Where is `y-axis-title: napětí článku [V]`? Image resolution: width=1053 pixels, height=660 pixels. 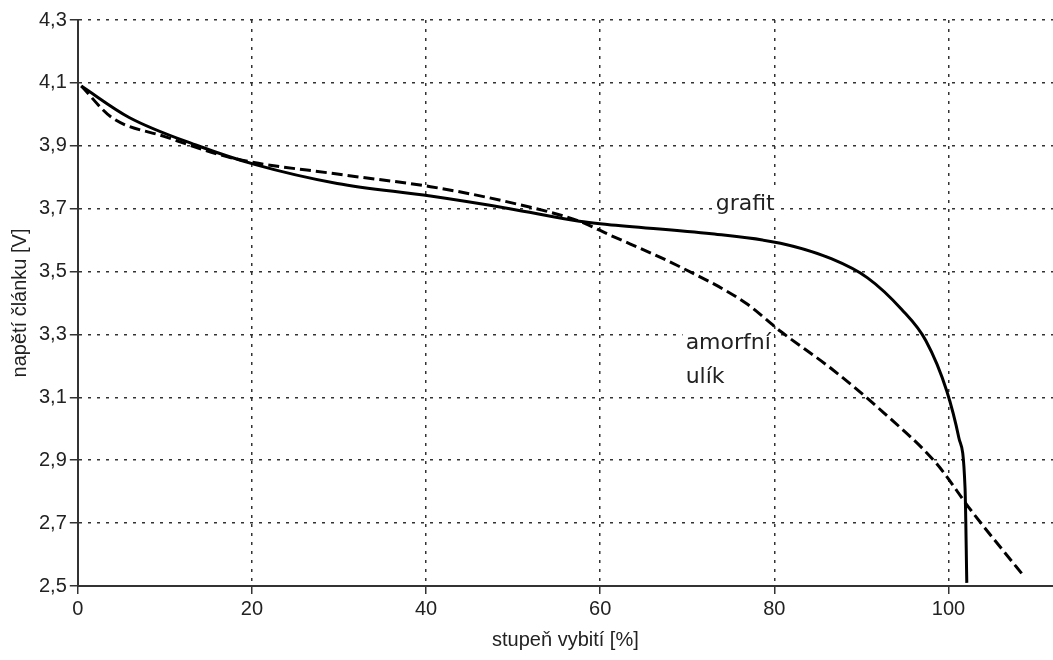
y-axis-title: napětí článku [V] is located at coordinates (18, 303).